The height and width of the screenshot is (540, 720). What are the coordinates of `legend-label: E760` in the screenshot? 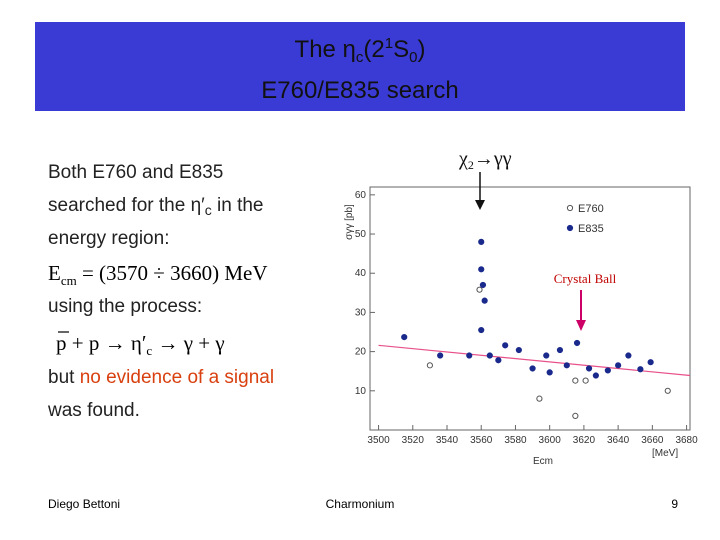 It's located at (591, 209).